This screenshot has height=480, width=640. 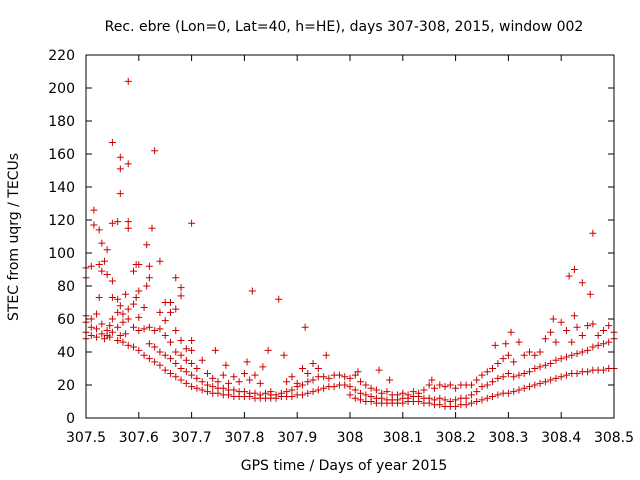 What do you see at coordinates (350, 438) in the screenshot?
I see `x-tick-label: 308` at bounding box center [350, 438].